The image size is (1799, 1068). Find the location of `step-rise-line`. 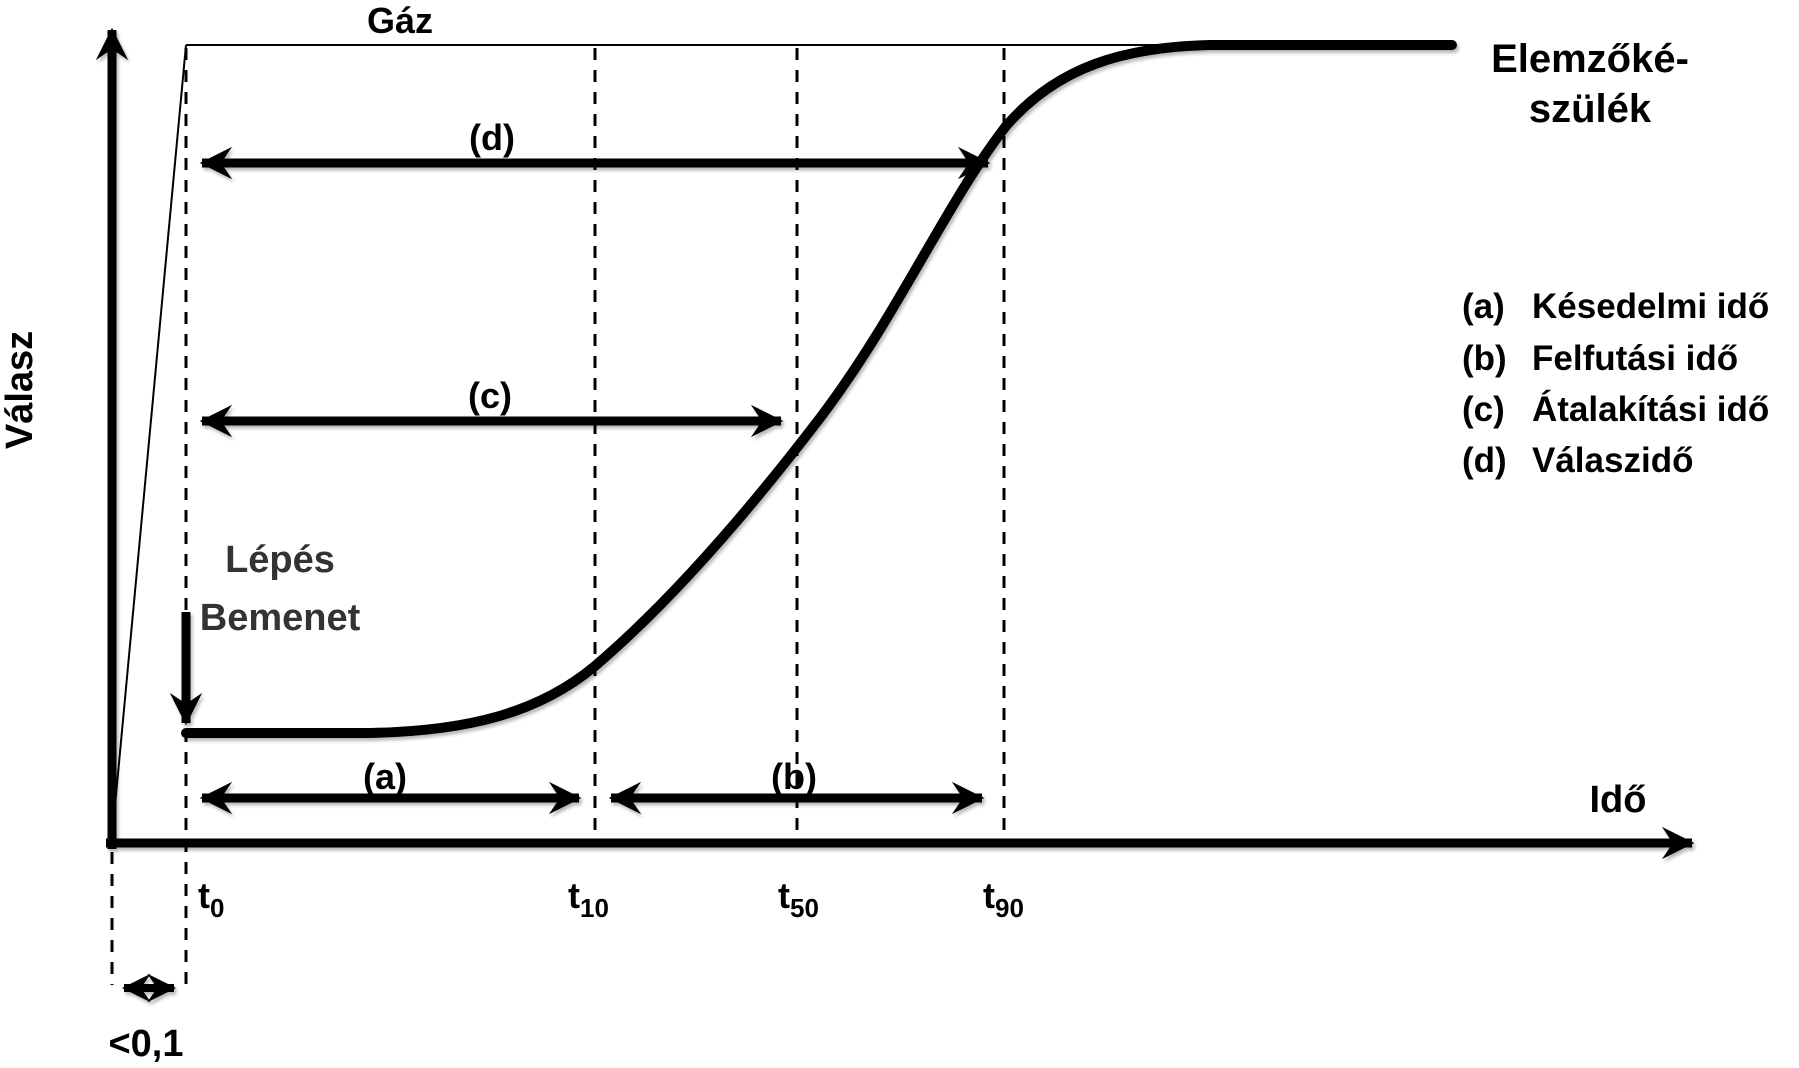

step-rise-line is located at coordinates (149, 441).